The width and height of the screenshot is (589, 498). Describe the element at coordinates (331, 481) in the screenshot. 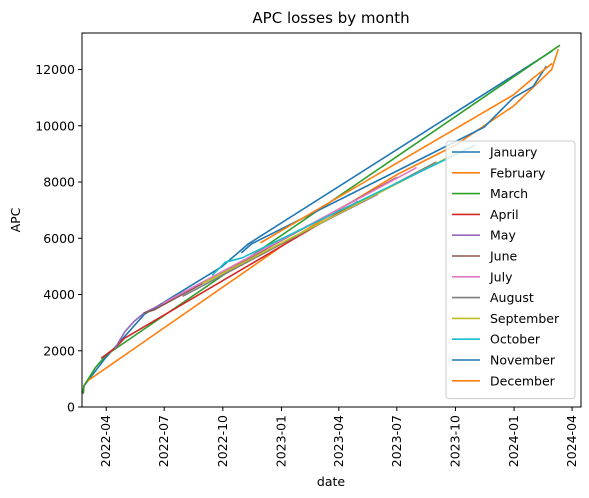

I see `x-axis-title: date` at that location.